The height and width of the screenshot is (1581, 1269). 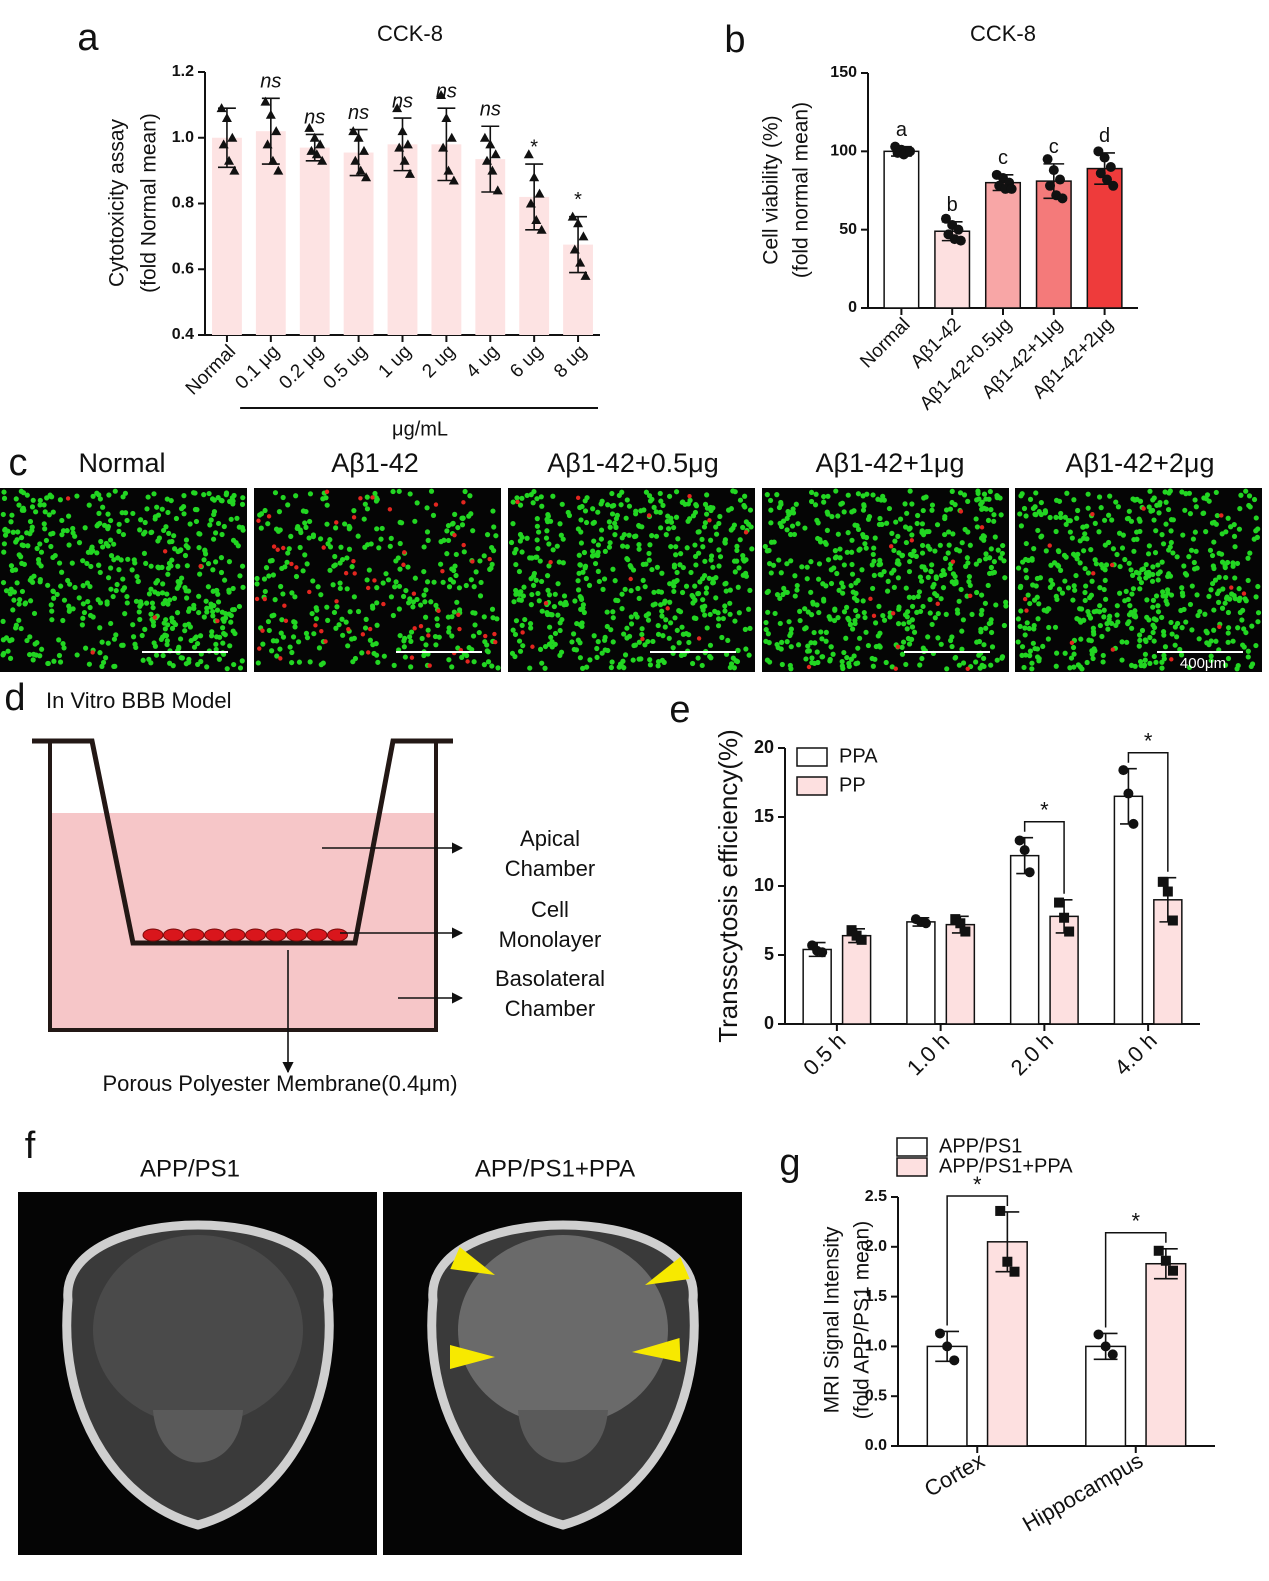 I want to click on x-tick-label: 0.5 h, so click(x=824, y=1054).